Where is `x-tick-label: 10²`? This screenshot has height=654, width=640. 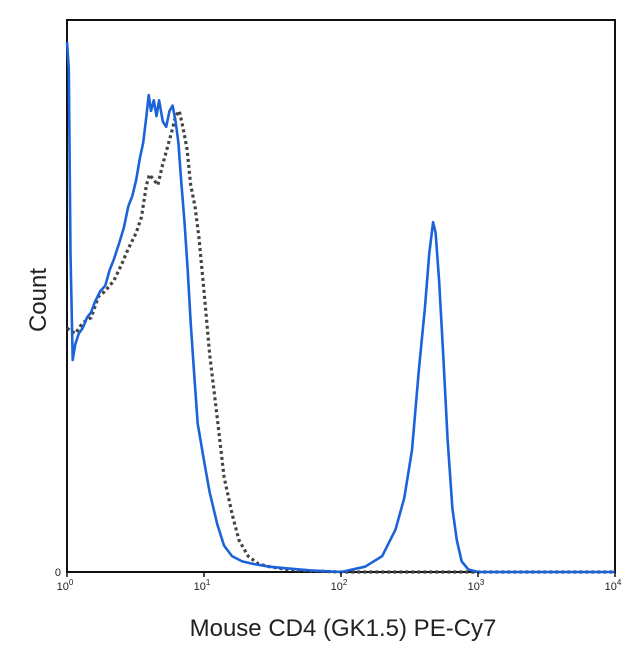
x-tick-label: 10² is located at coordinates (339, 585).